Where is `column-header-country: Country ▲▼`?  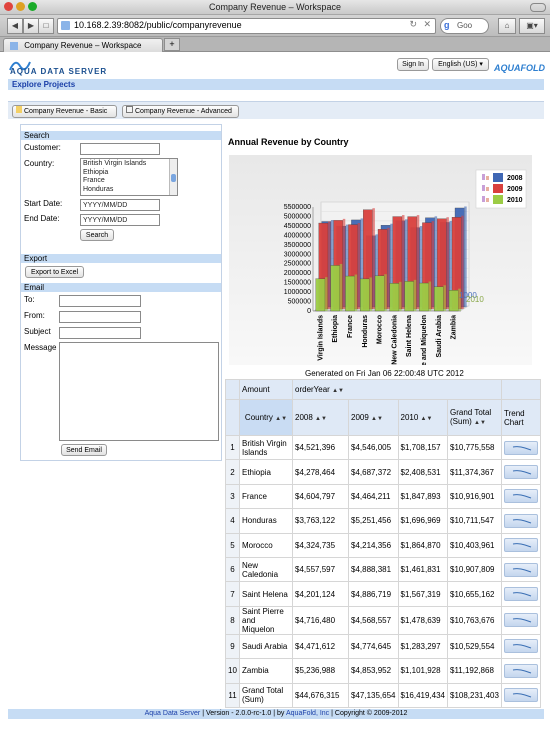
column-header-country: Country ▲▼ is located at coordinates (266, 417).